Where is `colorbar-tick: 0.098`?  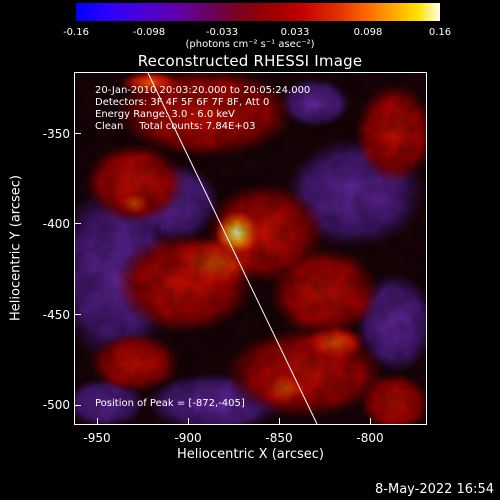
colorbar-tick: 0.098 is located at coordinates (368, 32).